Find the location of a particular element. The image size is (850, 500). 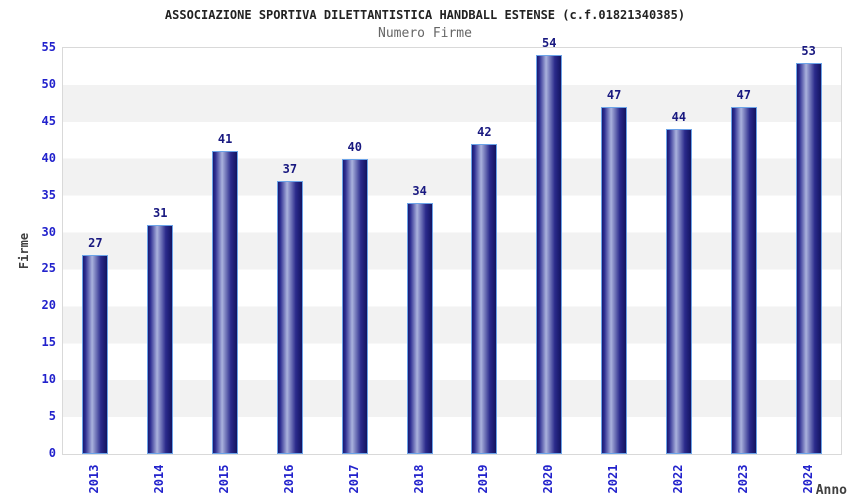

y-tick-label-10: 10 is located at coordinates (48, 379).